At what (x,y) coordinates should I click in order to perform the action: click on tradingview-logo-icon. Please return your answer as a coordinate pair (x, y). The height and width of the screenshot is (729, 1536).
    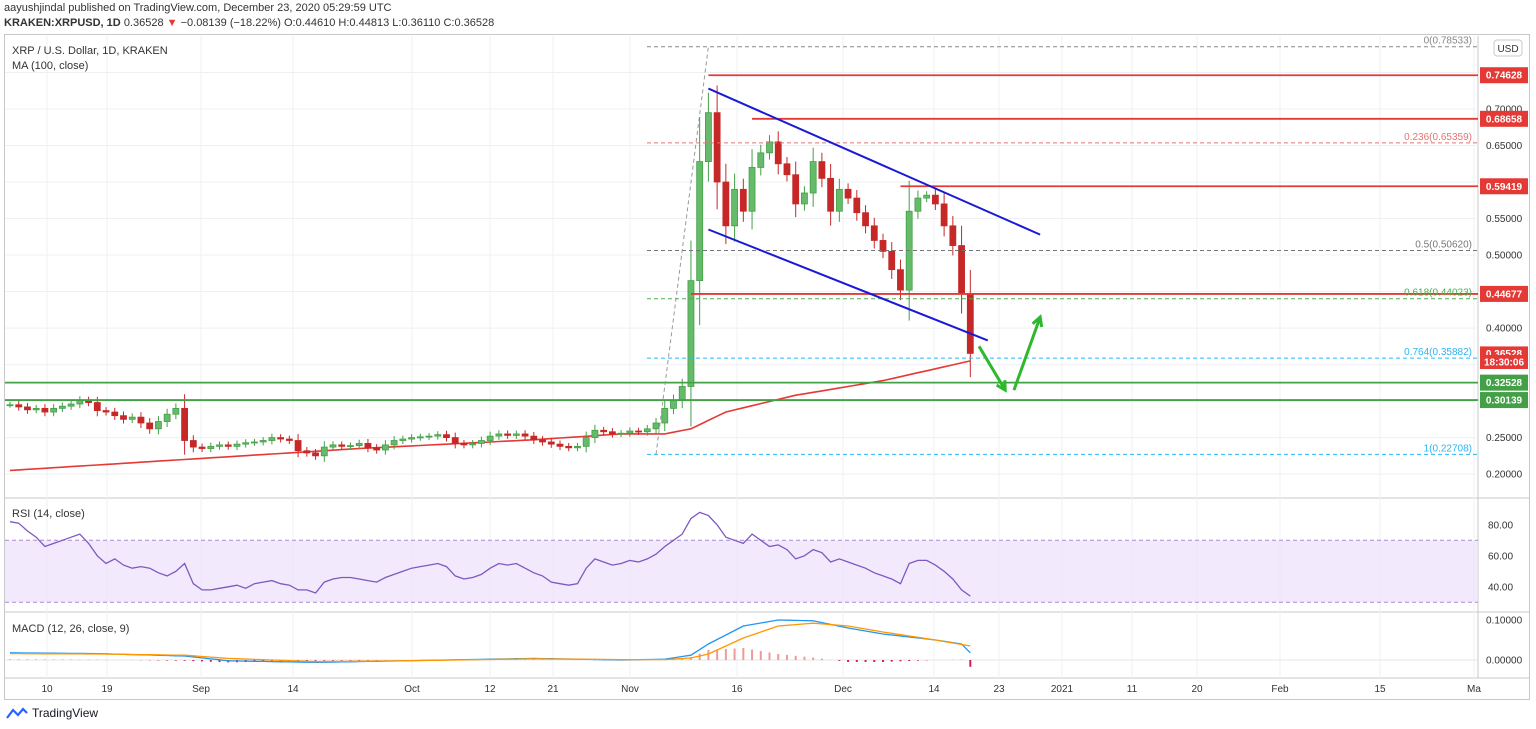
    Looking at the image, I should click on (17, 713).